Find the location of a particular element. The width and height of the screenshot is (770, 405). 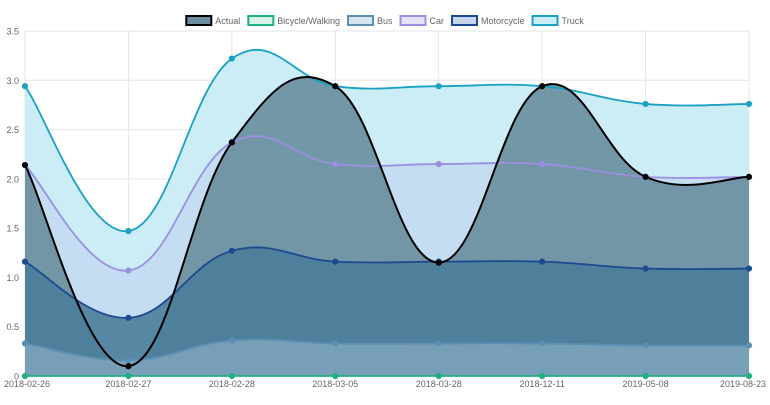

x-tick-label: 2018-03-28 is located at coordinates (439, 384).